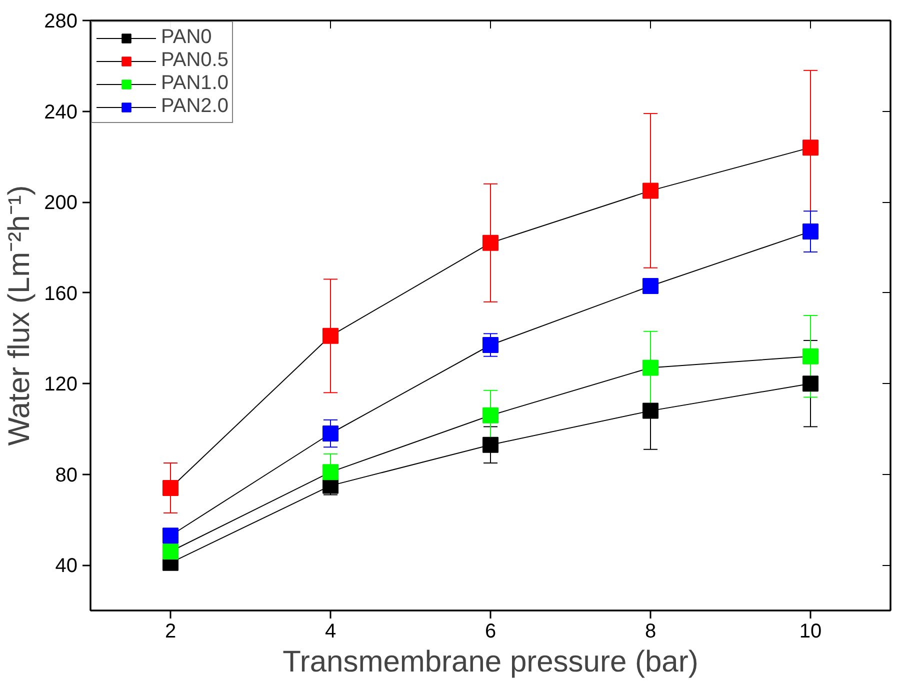 Image resolution: width=908 pixels, height=700 pixels. I want to click on x-tick-label: 4, so click(330, 631).